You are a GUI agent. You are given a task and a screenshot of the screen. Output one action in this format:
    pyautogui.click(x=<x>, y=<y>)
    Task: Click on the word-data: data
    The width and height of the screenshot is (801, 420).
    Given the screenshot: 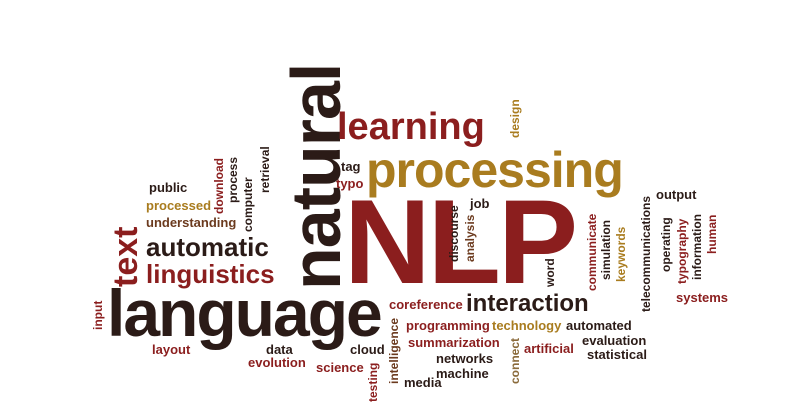 What is the action you would take?
    pyautogui.click(x=279, y=349)
    